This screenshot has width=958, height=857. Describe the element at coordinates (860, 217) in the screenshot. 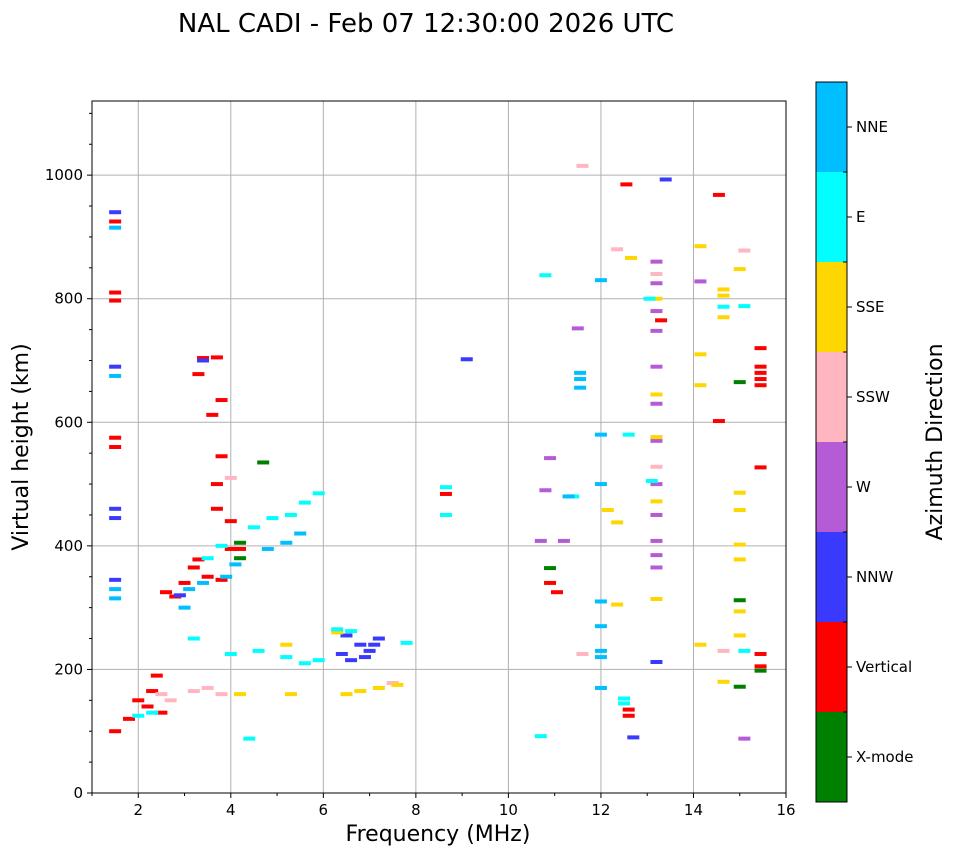

I see `colorbar-tick-label: E` at that location.